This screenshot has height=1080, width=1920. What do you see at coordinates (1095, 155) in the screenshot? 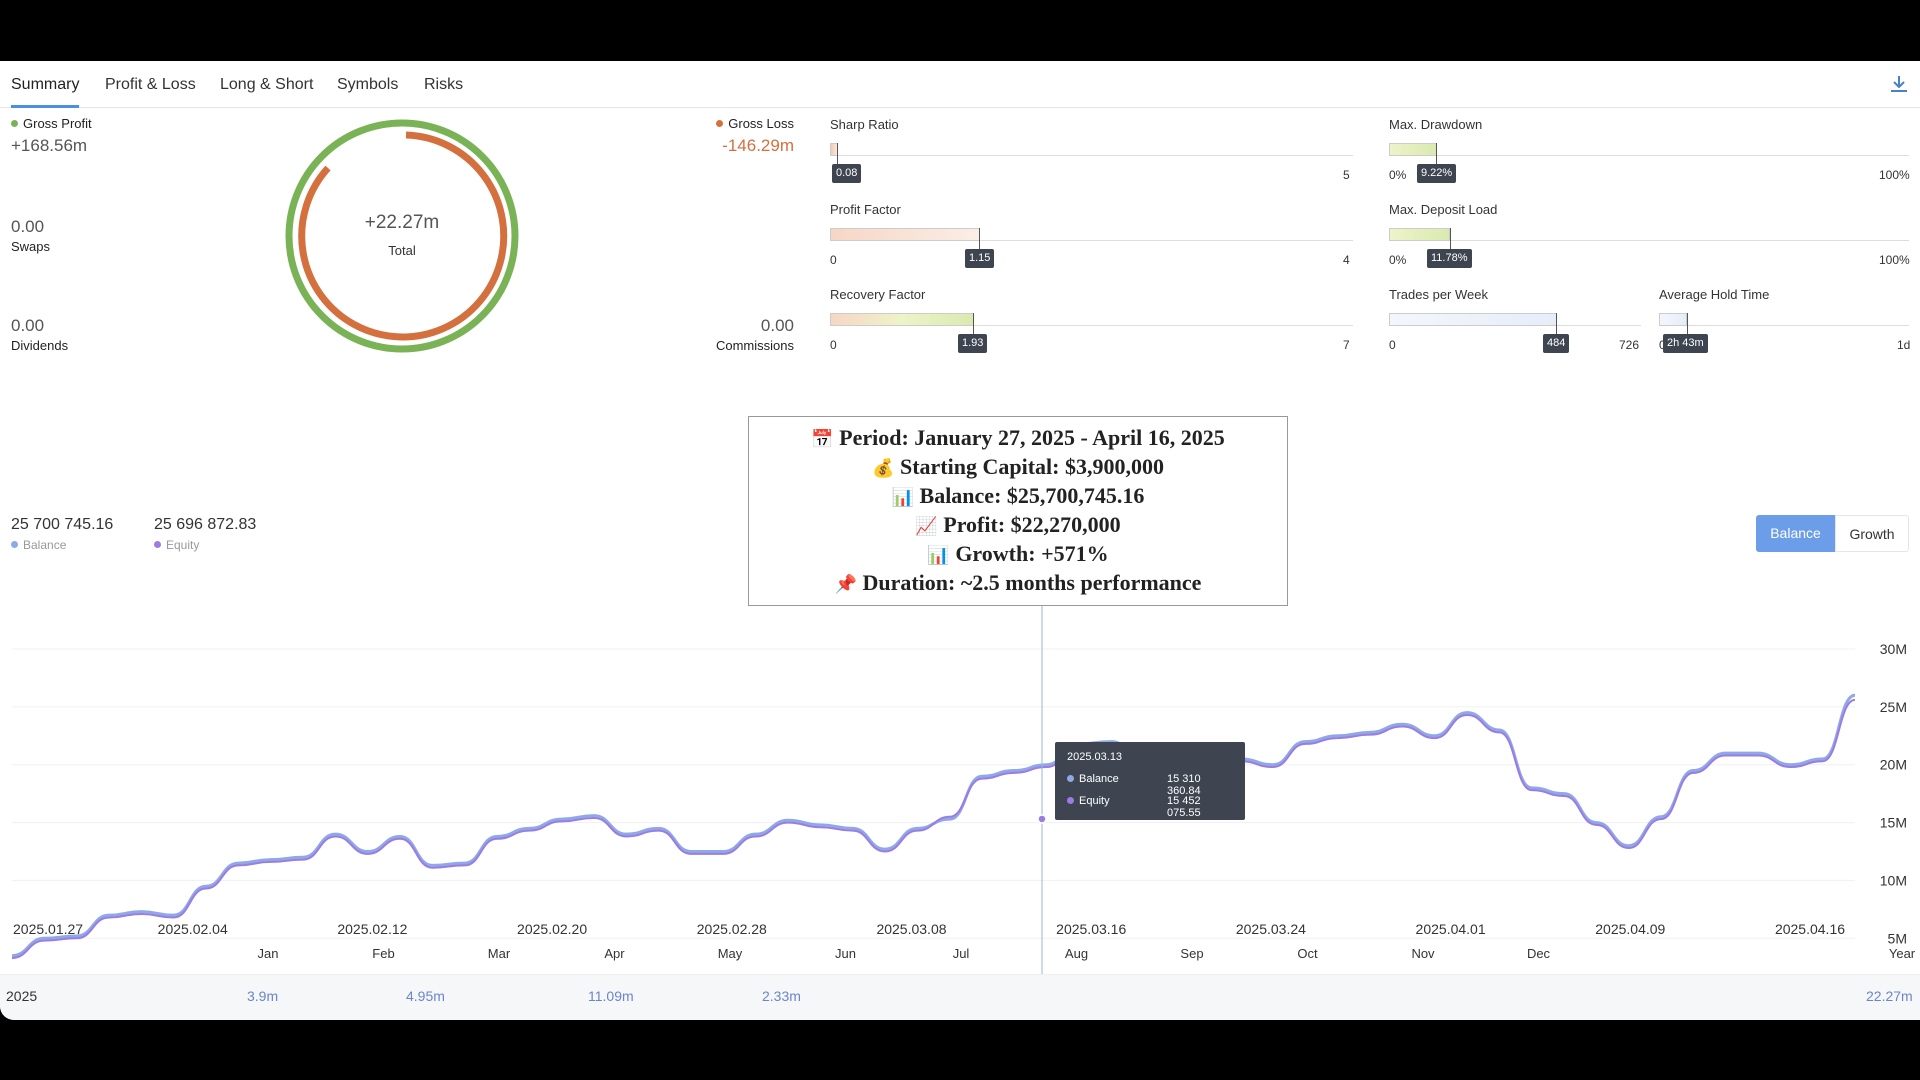
I see `sharp-ratio-track` at bounding box center [1095, 155].